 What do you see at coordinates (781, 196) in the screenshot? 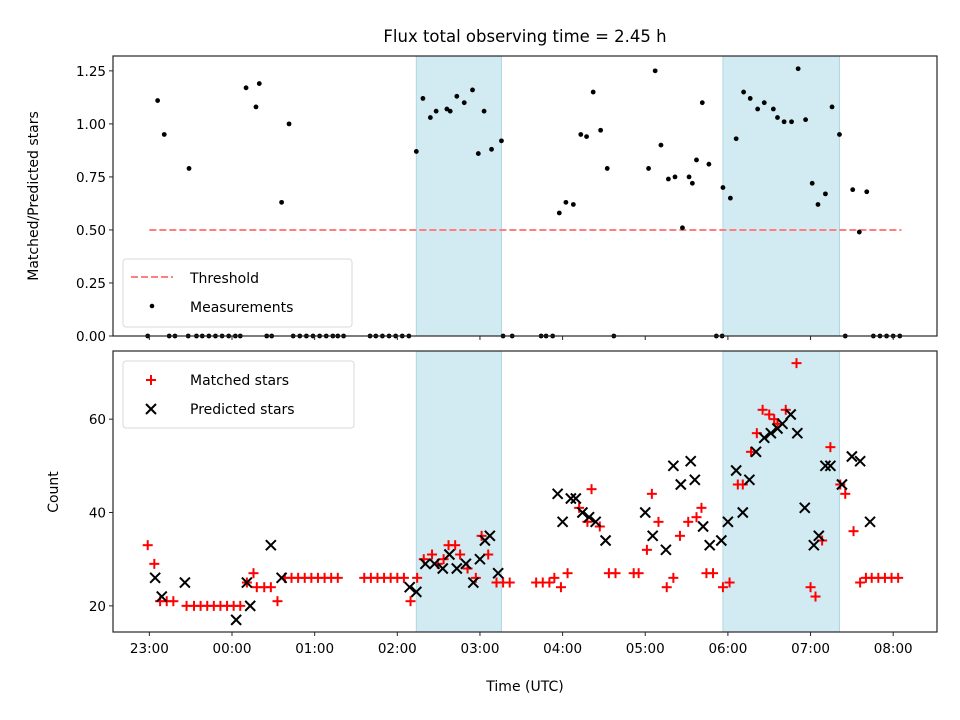
I see `top-shaded-interval` at bounding box center [781, 196].